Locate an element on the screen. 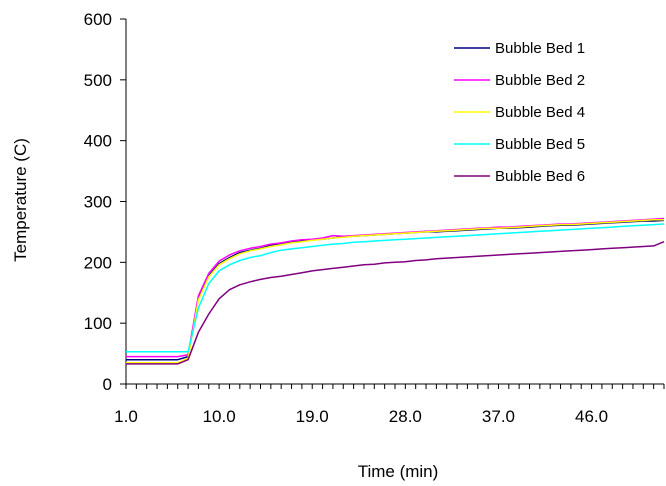 This screenshot has width=666, height=486. x-tick-label: 46.0 is located at coordinates (591, 416).